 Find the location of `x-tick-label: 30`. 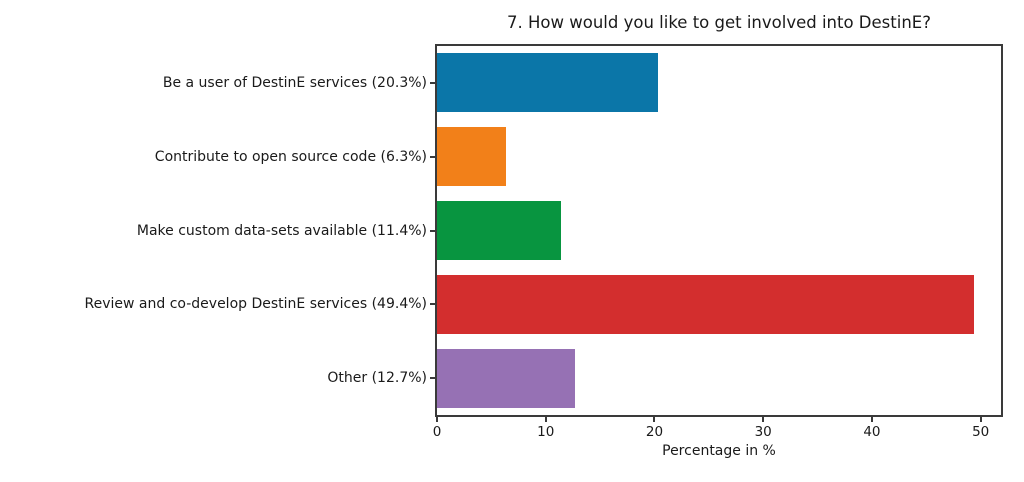

x-tick-label: 30 is located at coordinates (763, 432).